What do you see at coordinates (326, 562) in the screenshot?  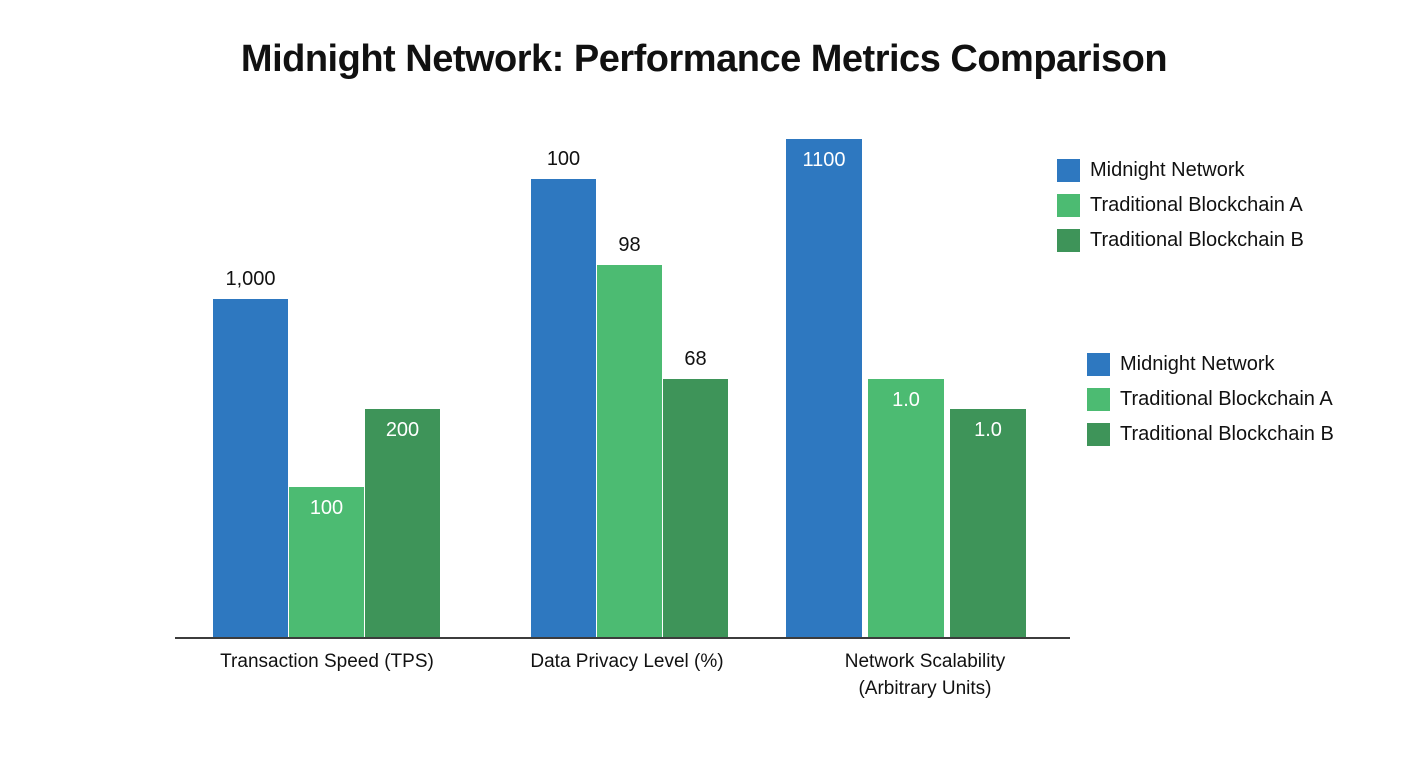 I see `bar-traditional-blockchain-a: 100` at bounding box center [326, 562].